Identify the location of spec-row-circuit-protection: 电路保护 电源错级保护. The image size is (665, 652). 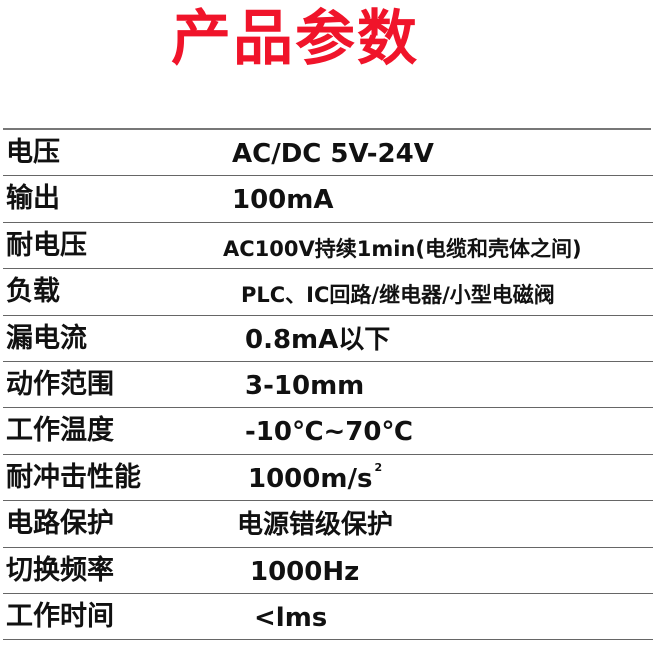
(328, 524).